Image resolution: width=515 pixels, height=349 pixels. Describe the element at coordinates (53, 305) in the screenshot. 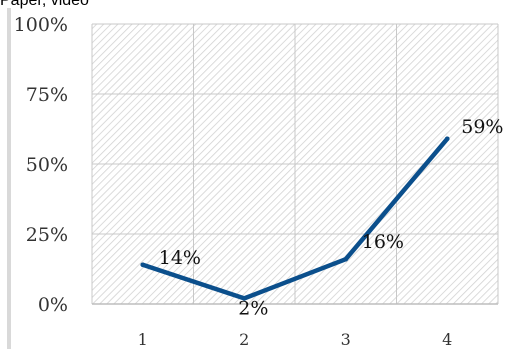

I see `y-tick-label: 0%` at that location.